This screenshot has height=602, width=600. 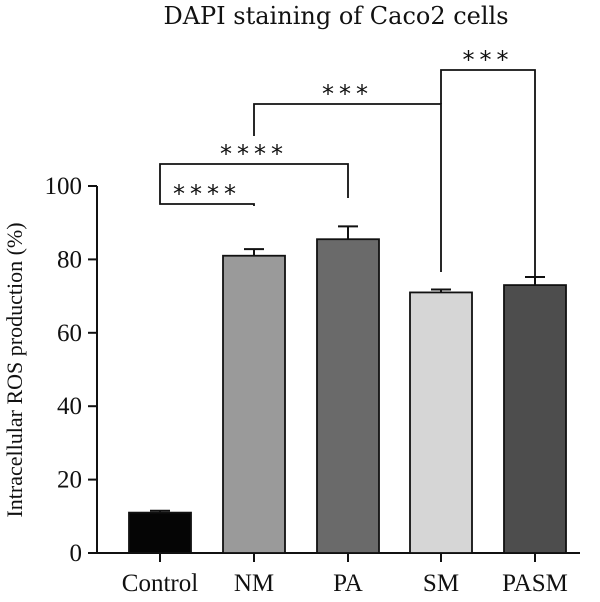 What do you see at coordinates (160, 583) in the screenshot?
I see `x-tick-label: Control` at bounding box center [160, 583].